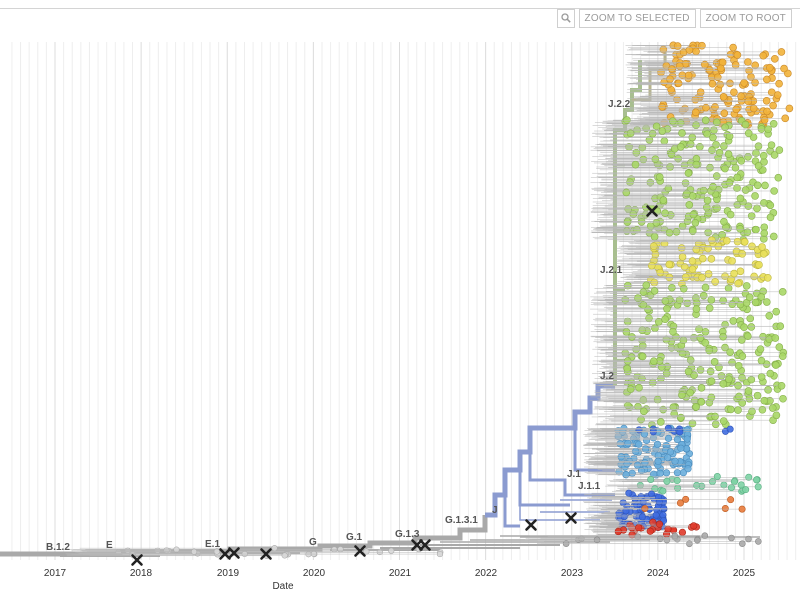 This screenshot has height=600, width=800. What do you see at coordinates (565, 18) in the screenshot?
I see `zoom-icon` at bounding box center [565, 18].